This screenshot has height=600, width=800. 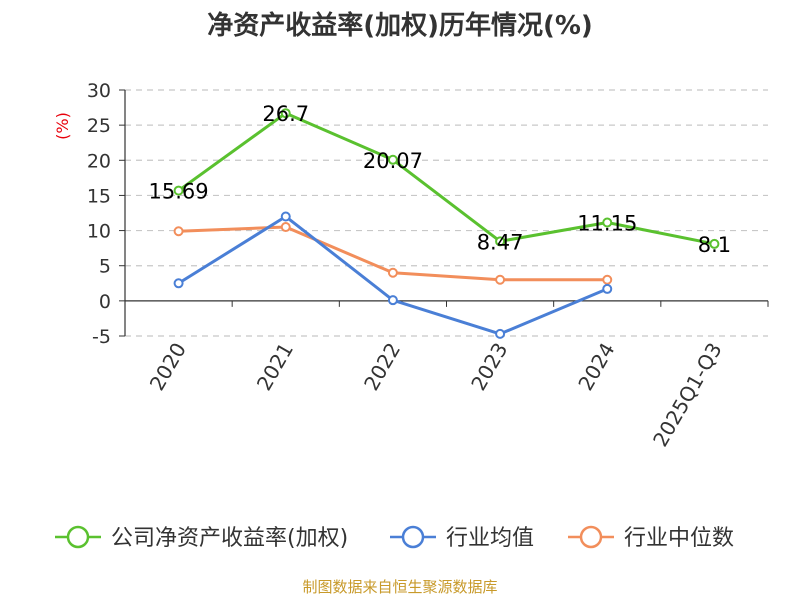 I want to click on x-tick-label: 2021, so click(x=275, y=367).